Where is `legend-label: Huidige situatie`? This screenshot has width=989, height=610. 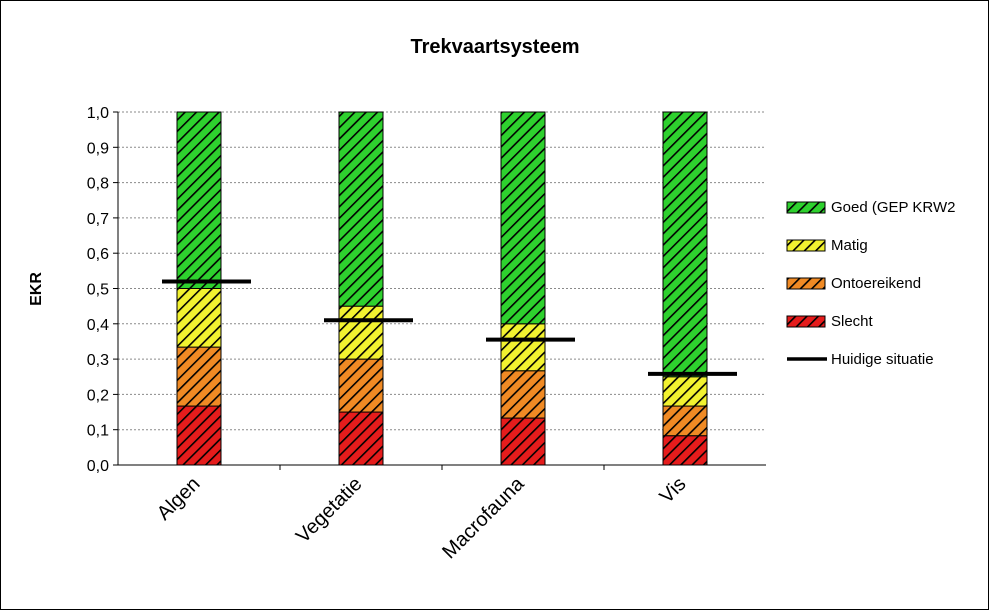
legend-label: Huidige situatie is located at coordinates (882, 359).